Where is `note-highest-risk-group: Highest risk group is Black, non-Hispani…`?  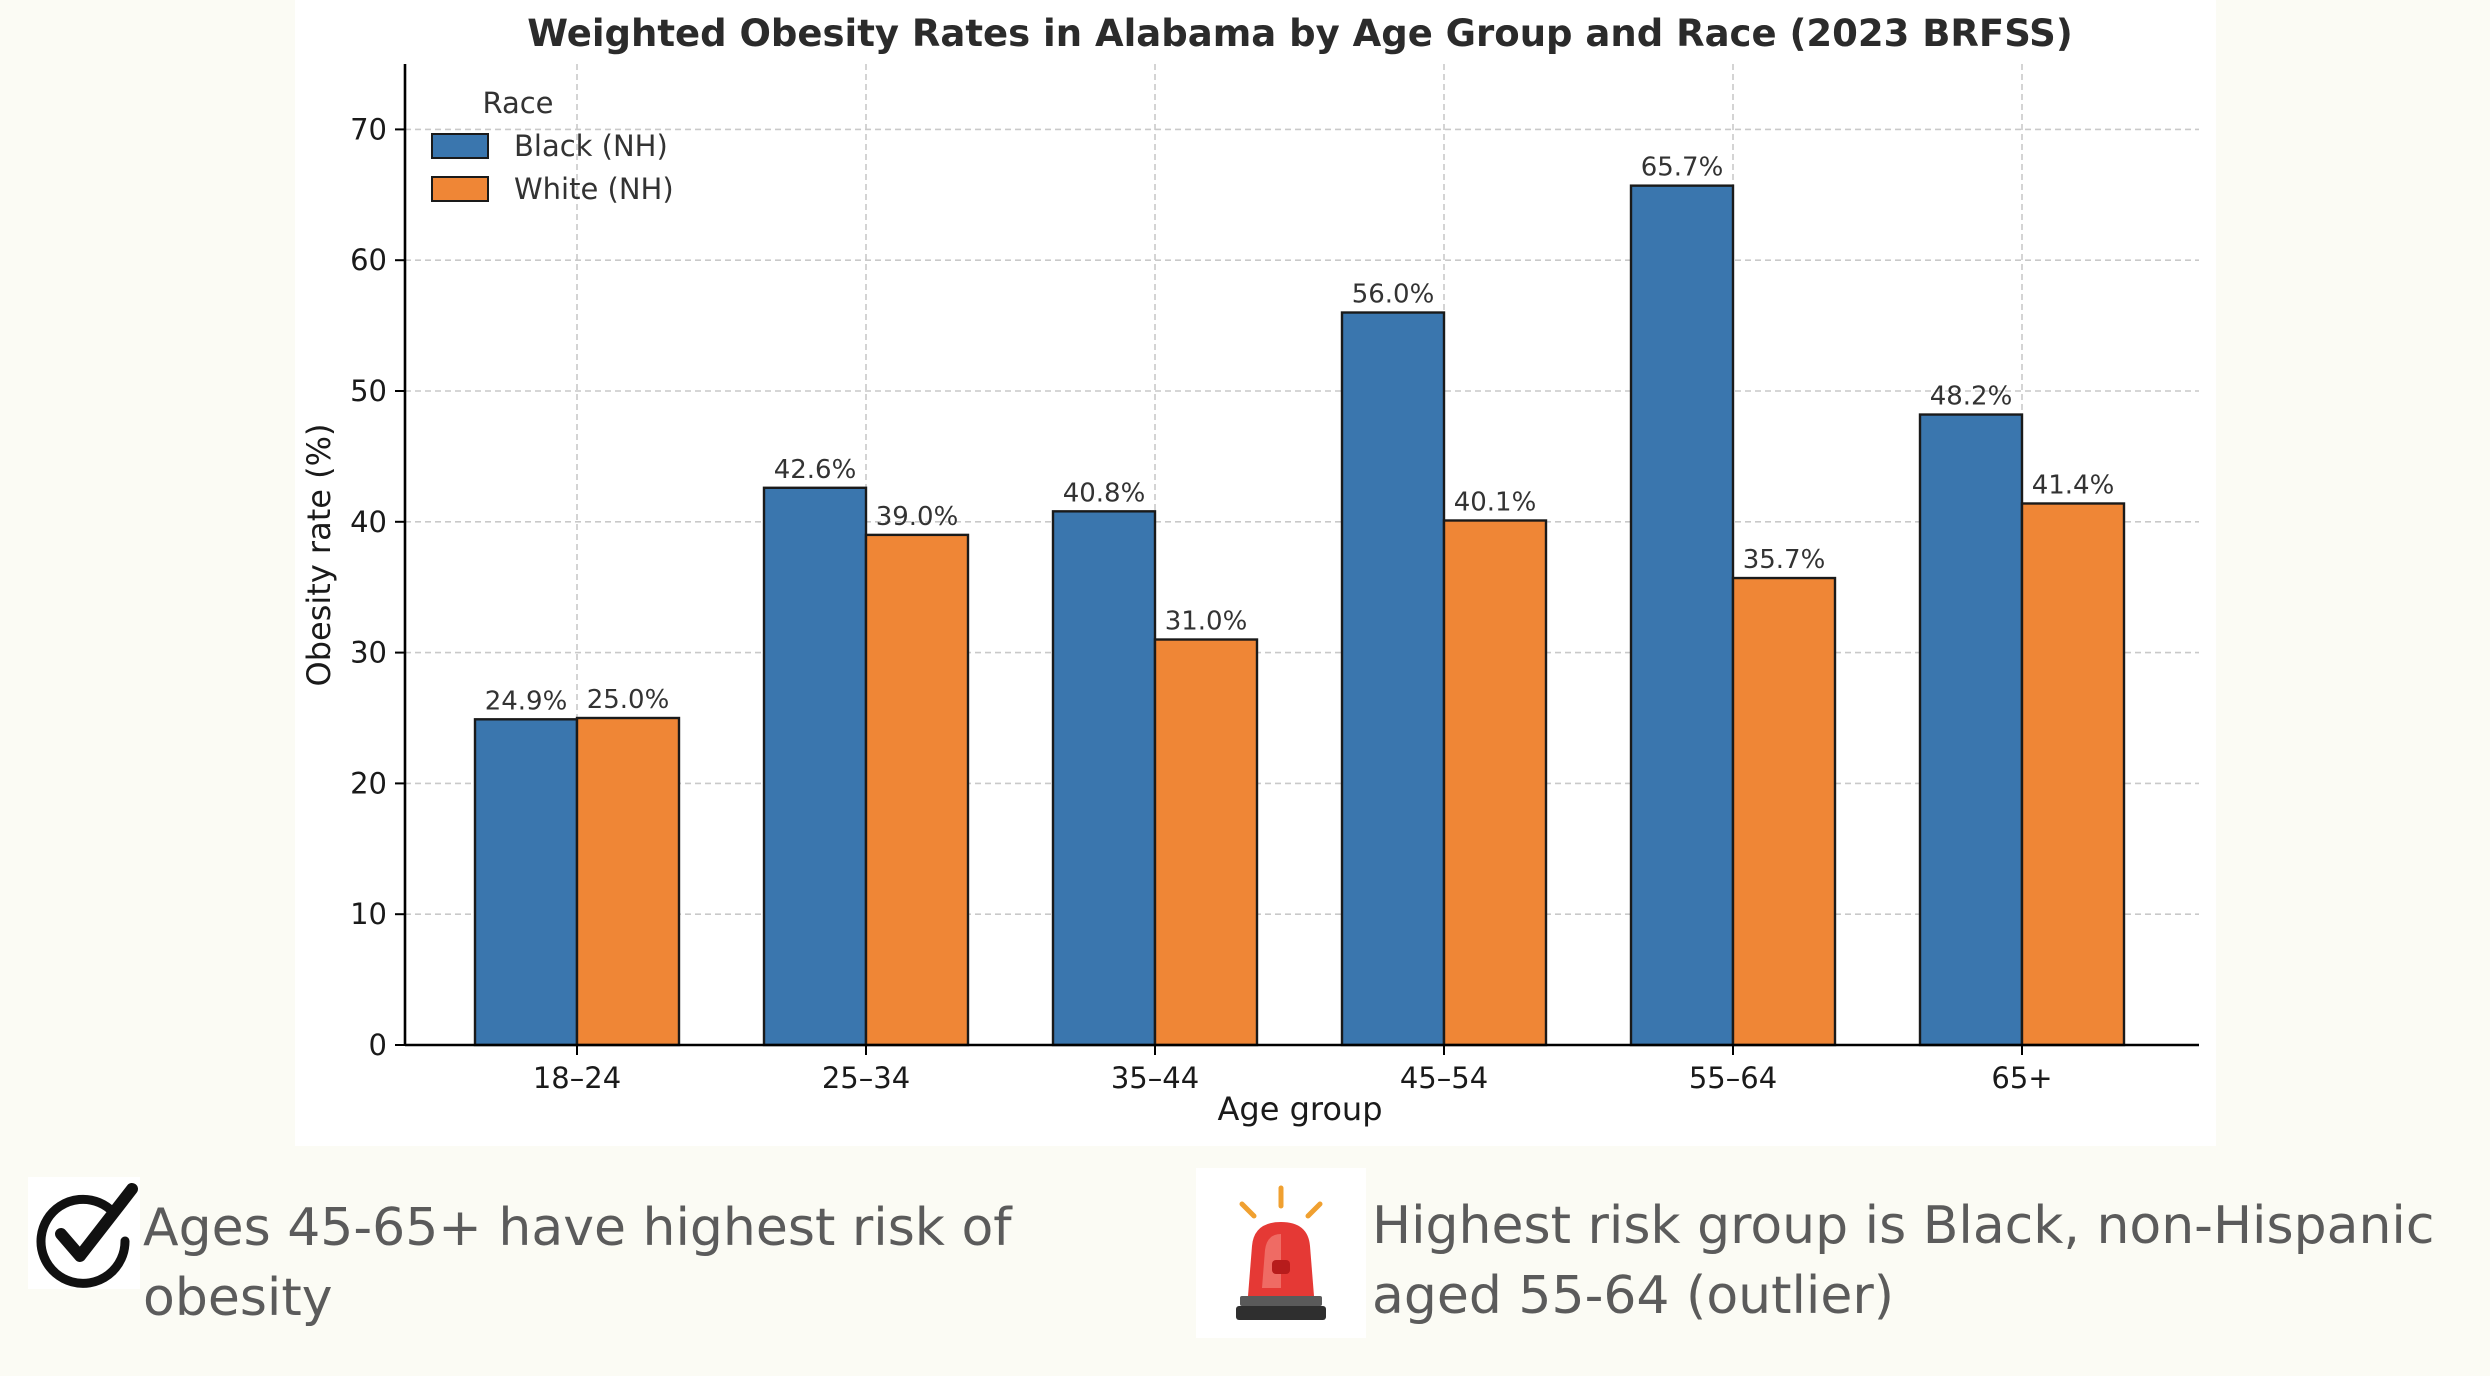
note-highest-risk-group: Highest risk group is Black, non-Hispani… is located at coordinates (1903, 1261).